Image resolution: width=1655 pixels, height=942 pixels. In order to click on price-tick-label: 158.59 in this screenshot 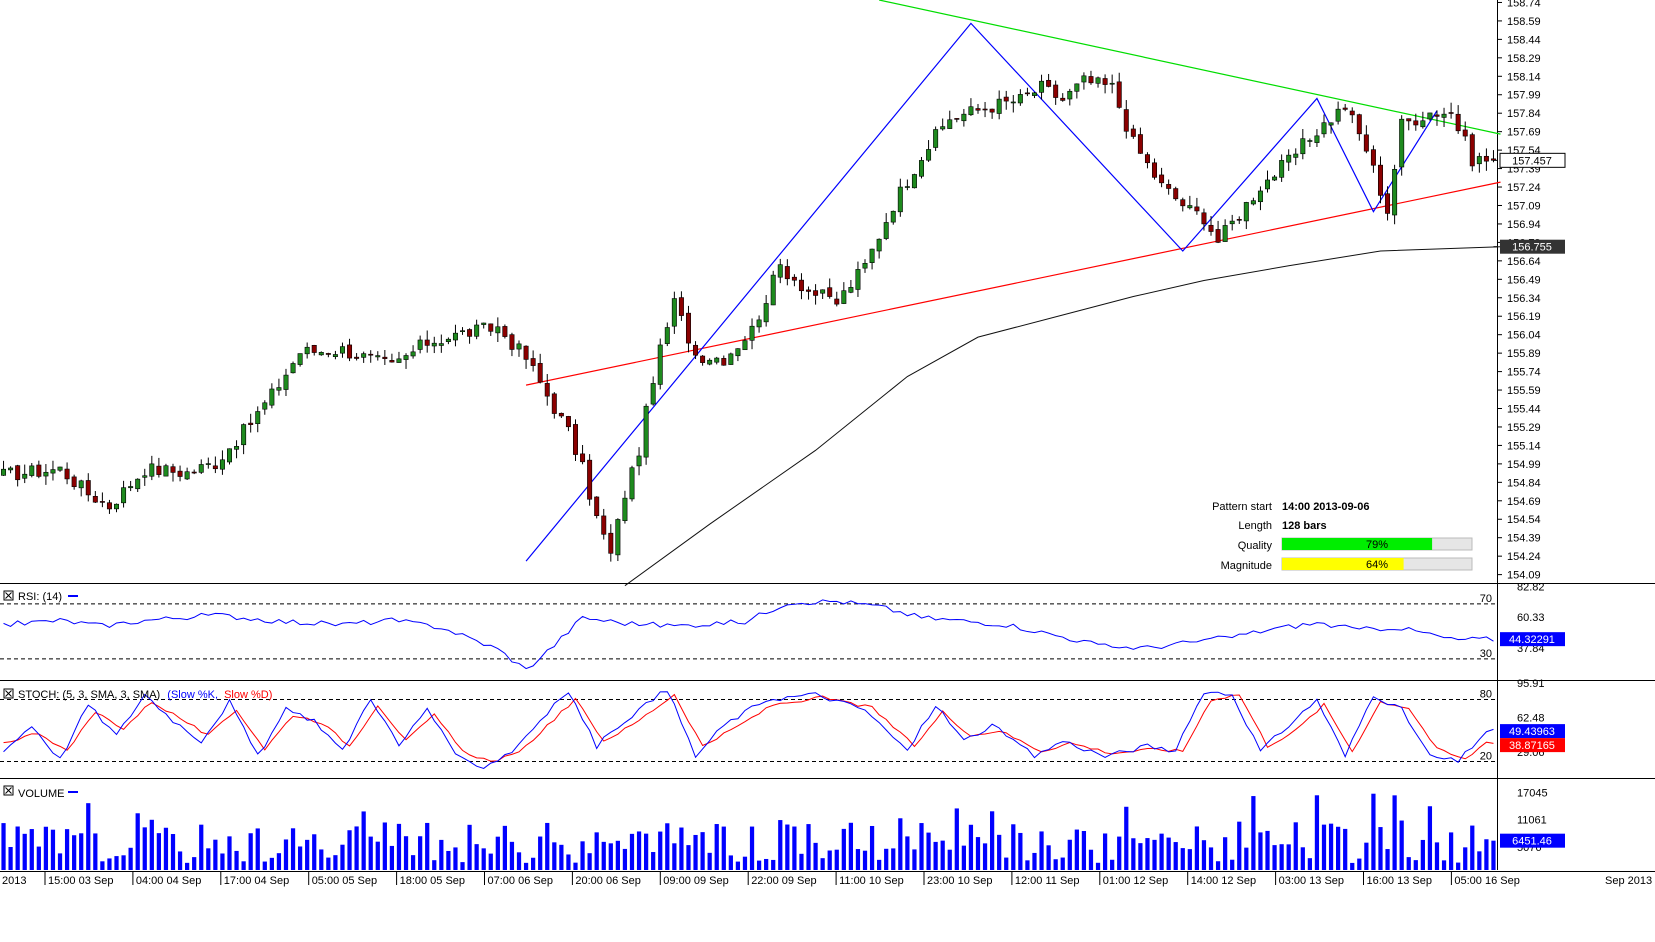, I will do `click(1524, 22)`.